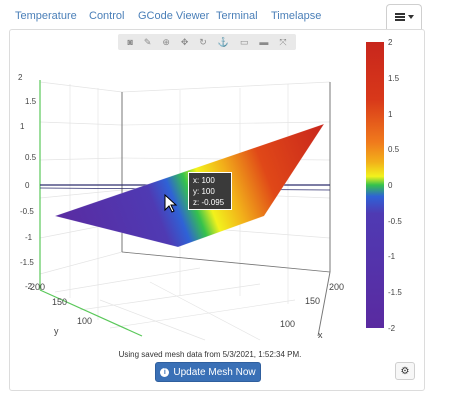  I want to click on plot-modebar: ◙ ✎ ⊕ ✥ ↻ ⚓ ▭ ▬ ⤧, so click(207, 42).